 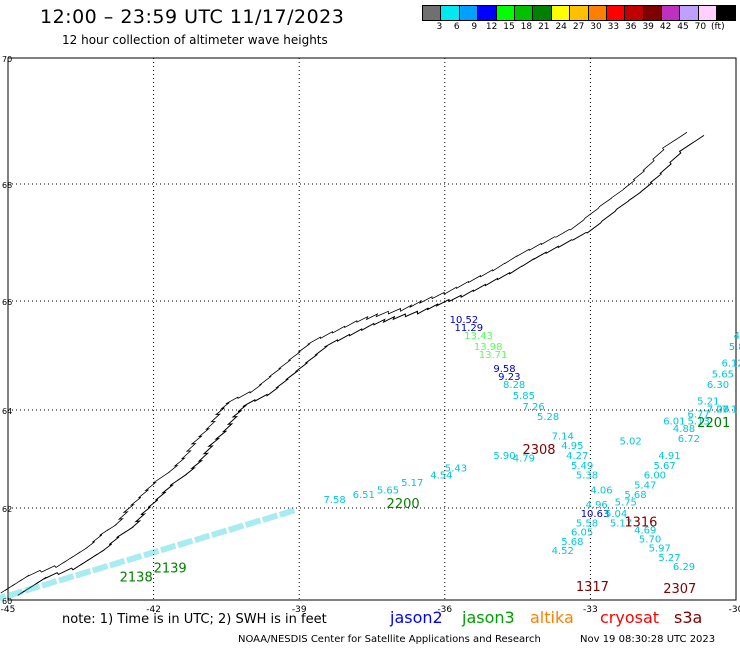 What do you see at coordinates (524, 396) in the screenshot?
I see `wave-height-label: 5.85` at bounding box center [524, 396].